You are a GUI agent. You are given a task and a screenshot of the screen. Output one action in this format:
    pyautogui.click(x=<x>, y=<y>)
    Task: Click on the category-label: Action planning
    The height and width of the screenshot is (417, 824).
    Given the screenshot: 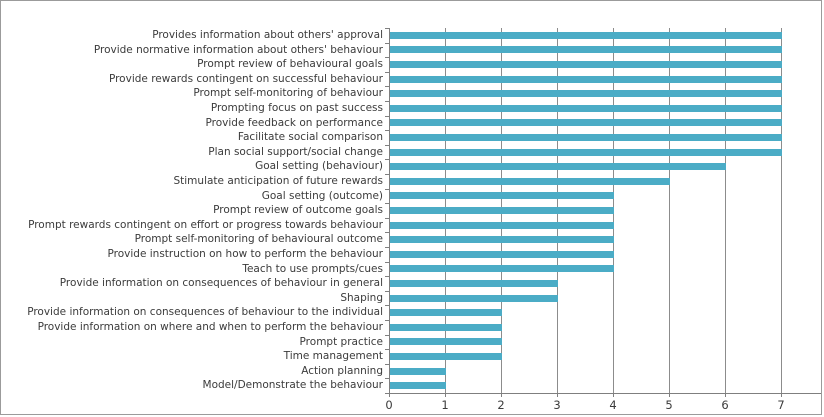 What is the action you would take?
    pyautogui.click(x=342, y=370)
    